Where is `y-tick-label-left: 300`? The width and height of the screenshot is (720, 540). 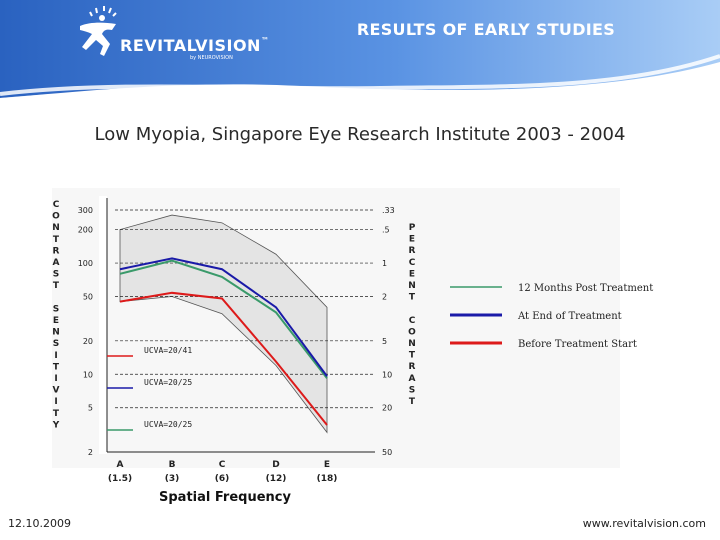 y-tick-label-left: 300 is located at coordinates (85, 210).